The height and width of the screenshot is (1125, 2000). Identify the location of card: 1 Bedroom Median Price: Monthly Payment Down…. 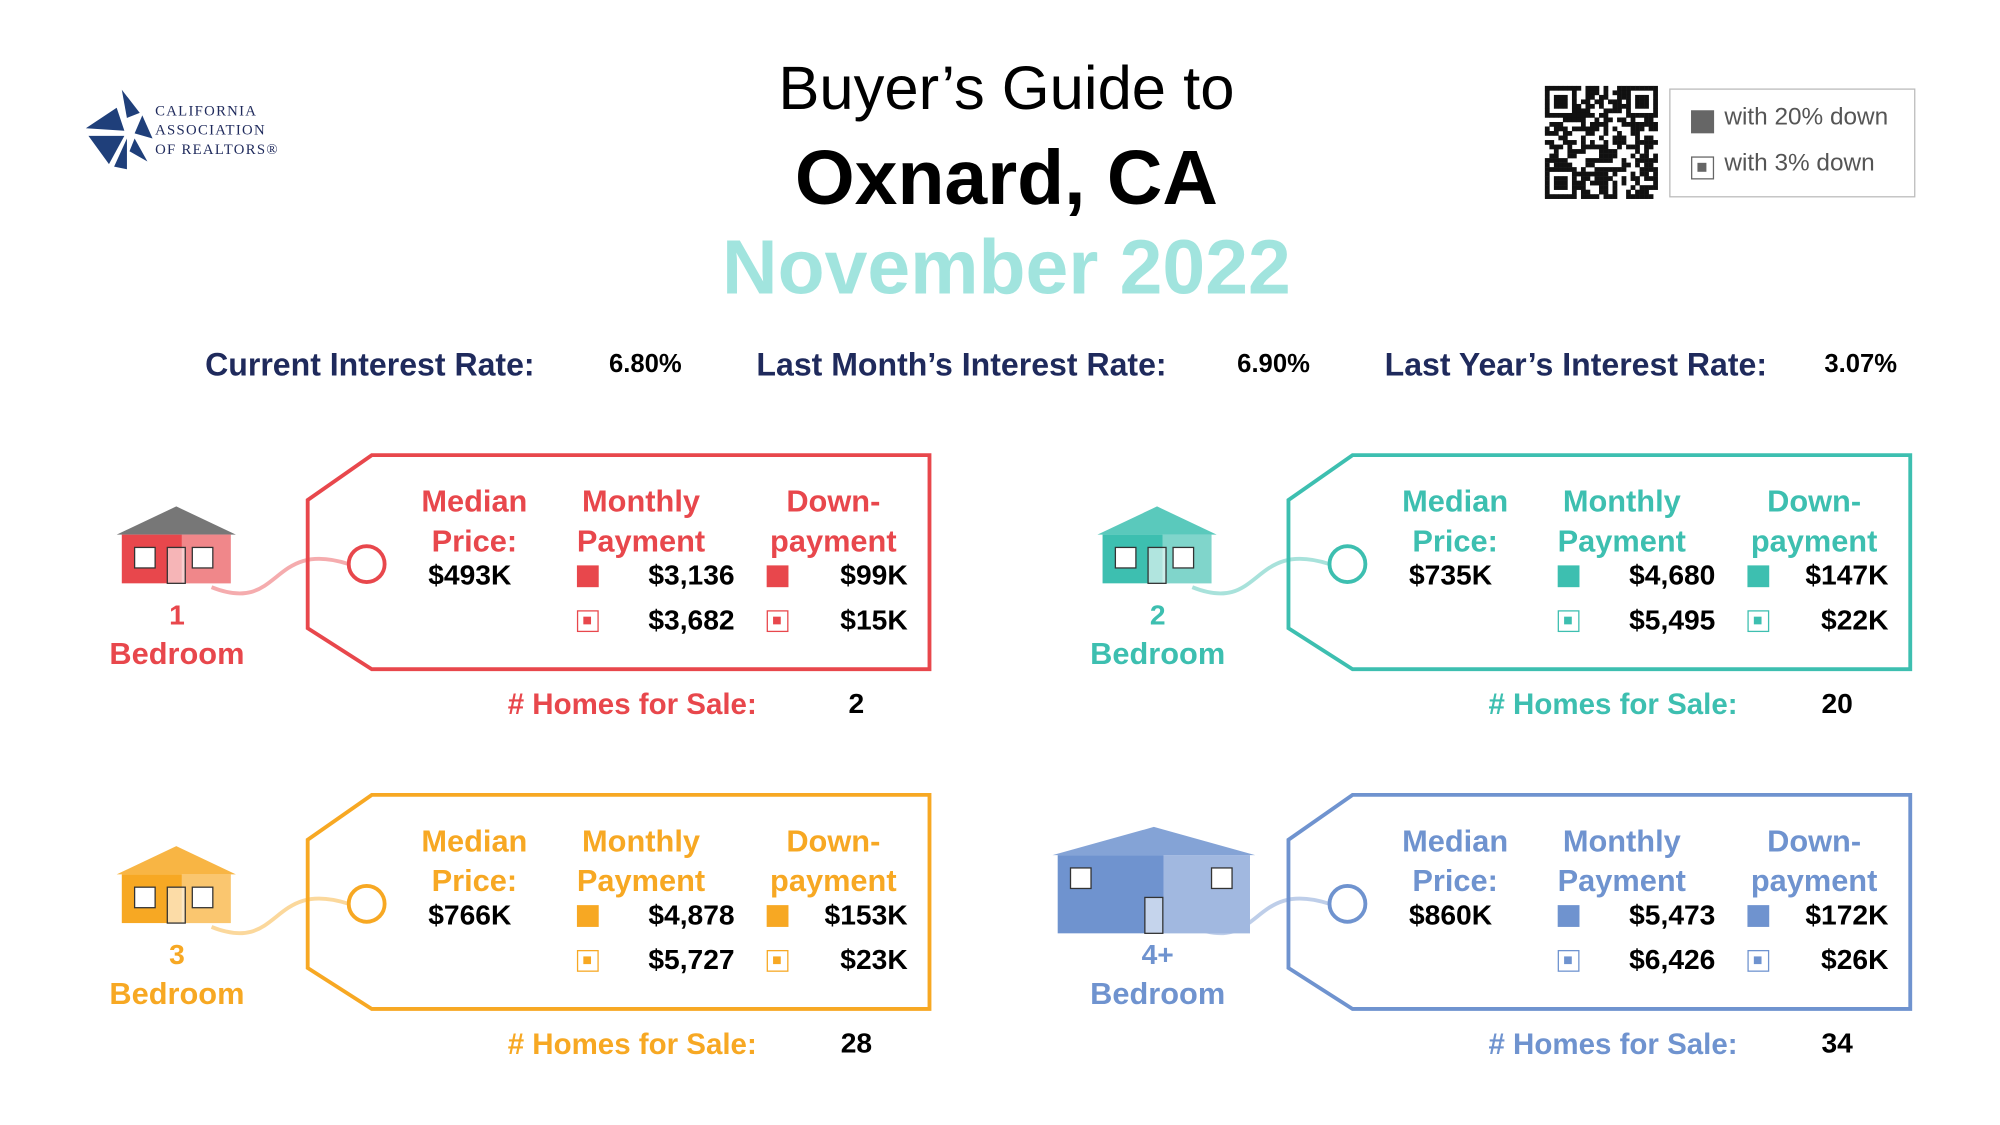
(513, 583).